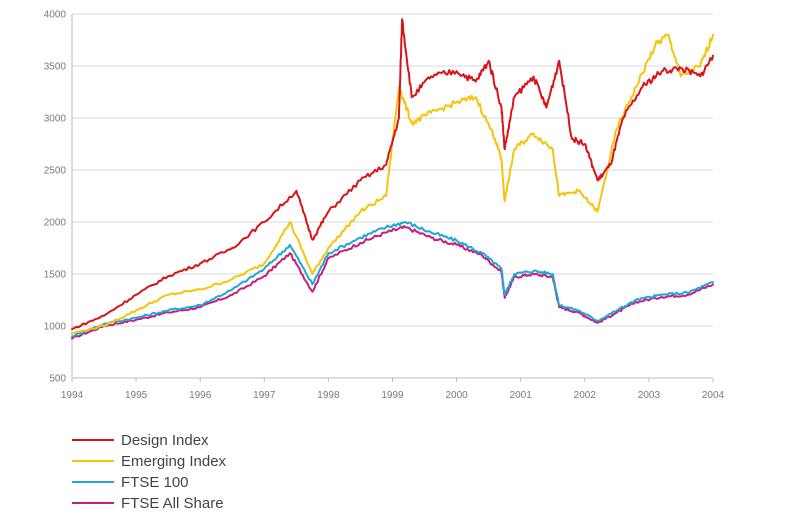 The width and height of the screenshot is (791, 524). Describe the element at coordinates (55, 223) in the screenshot. I see `y-tick-label: 2000` at that location.